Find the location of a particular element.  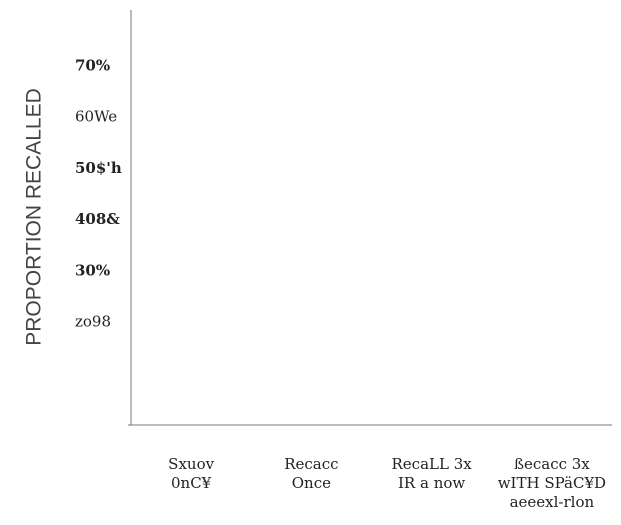

y-tick-label: 30% is located at coordinates (92, 270).